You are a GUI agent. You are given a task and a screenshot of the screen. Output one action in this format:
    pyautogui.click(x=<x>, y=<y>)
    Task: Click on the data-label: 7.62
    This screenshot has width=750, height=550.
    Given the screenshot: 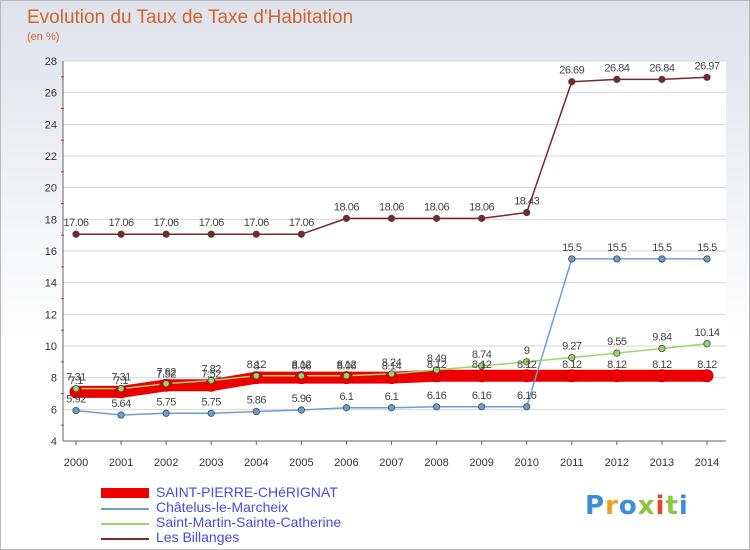 What is the action you would take?
    pyautogui.click(x=166, y=373)
    